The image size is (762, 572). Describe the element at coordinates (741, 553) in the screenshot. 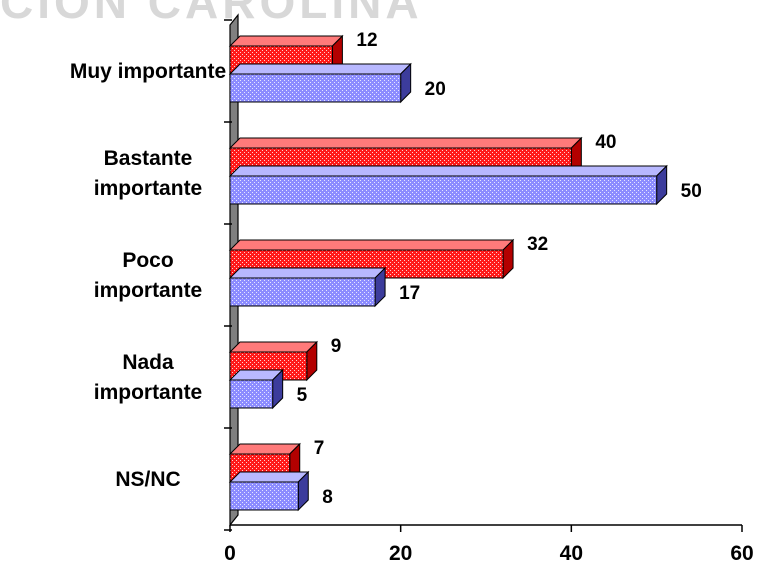

I see `x-tick-label: 60` at that location.